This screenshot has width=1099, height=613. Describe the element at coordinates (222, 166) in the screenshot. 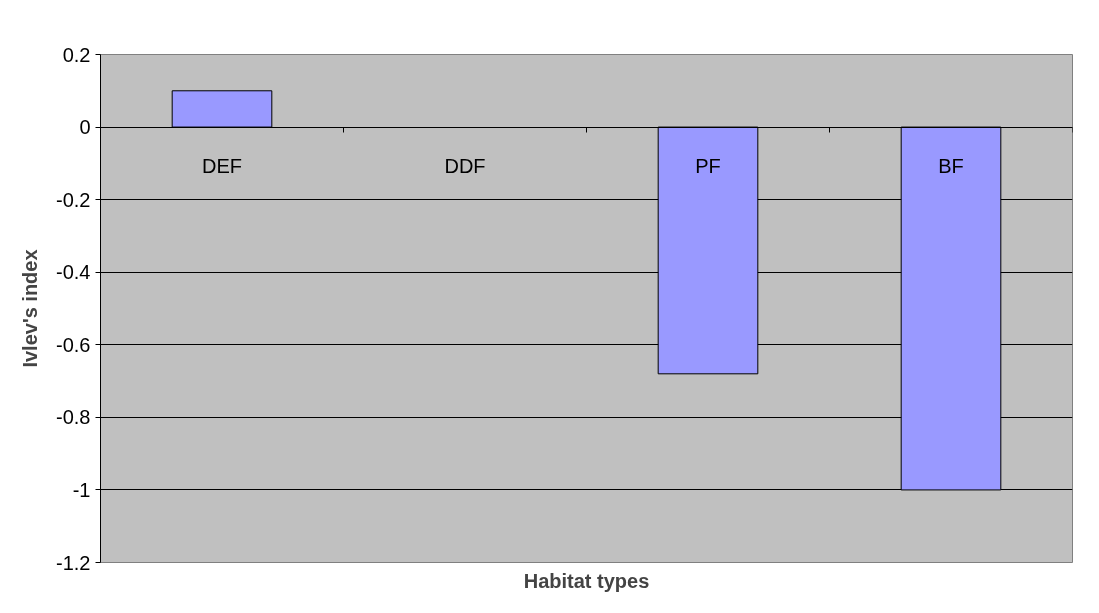

I see `x-tick-label: DEF` at that location.